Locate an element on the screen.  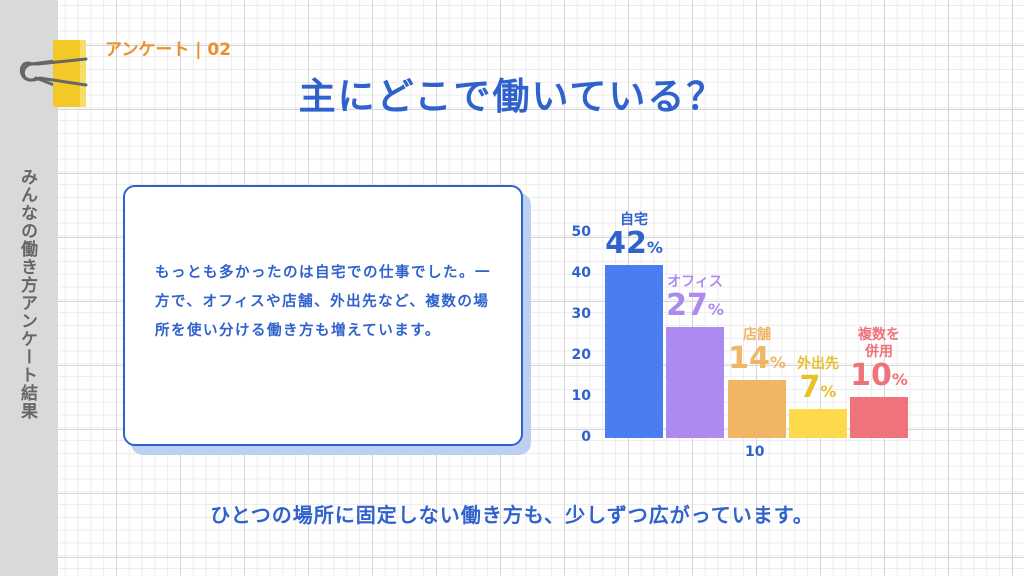
bar-label: 店舗 14% is located at coordinates (757, 352).